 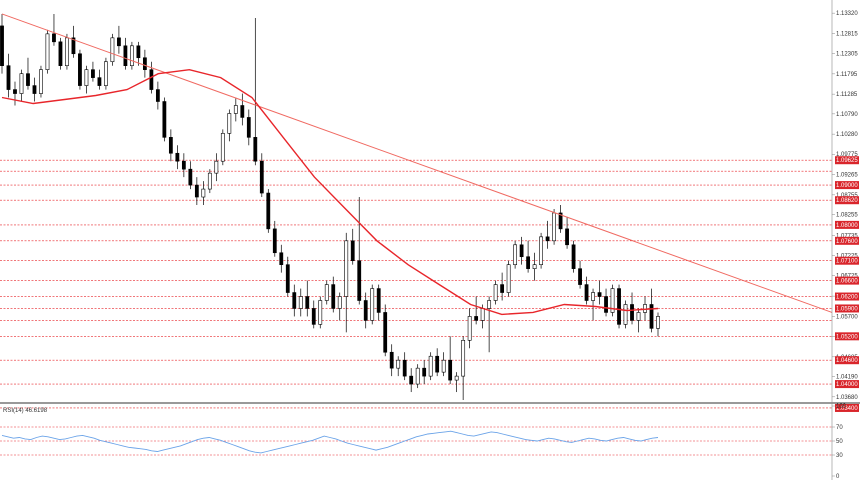 What do you see at coordinates (838, 477) in the screenshot?
I see `rsi-tick-label: 0` at bounding box center [838, 477].